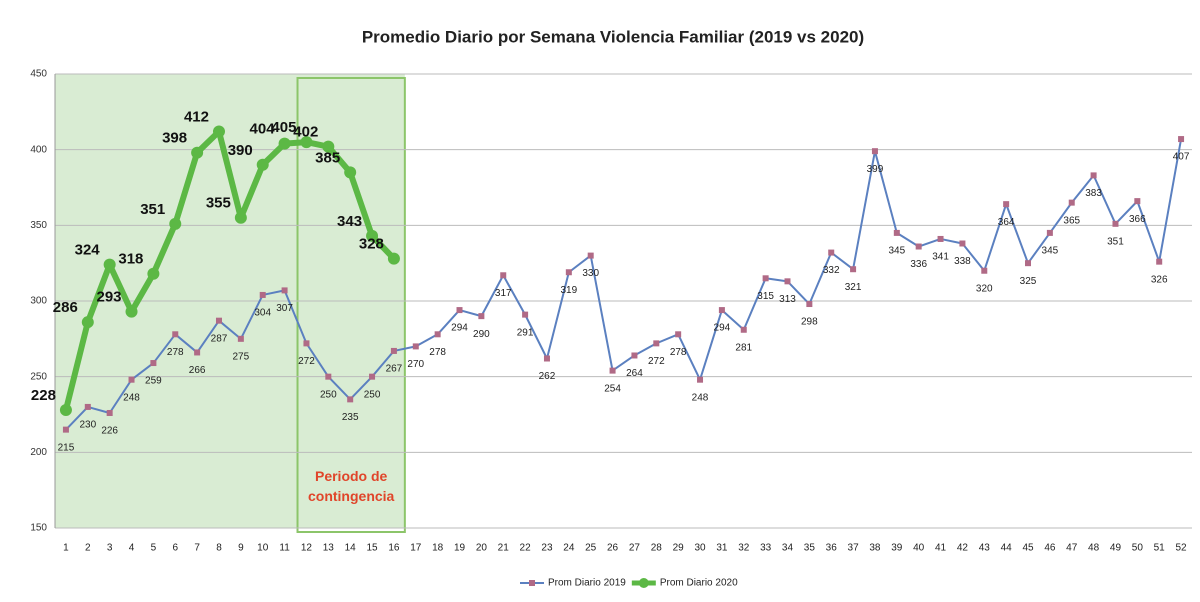  Describe the element at coordinates (415, 364) in the screenshot. I see `data-label: 270` at that location.